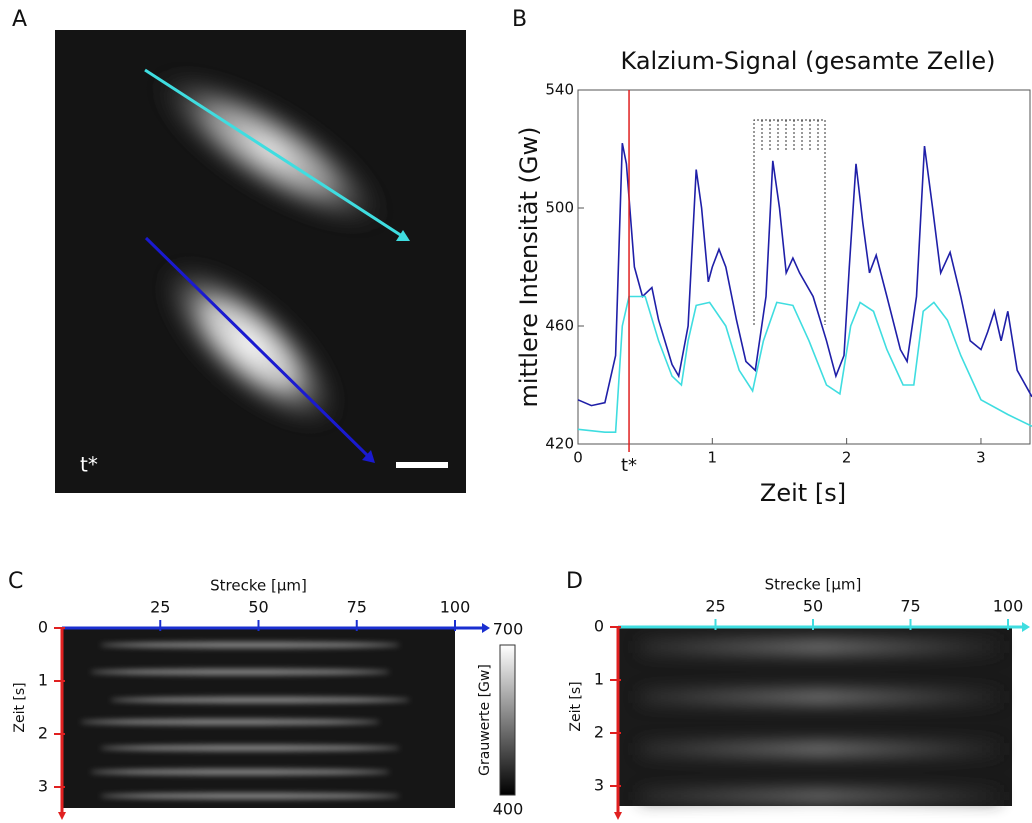 The image size is (1032, 823). Describe the element at coordinates (803, 493) in the screenshot. I see `x-axis-label: Zeit [s]` at that location.